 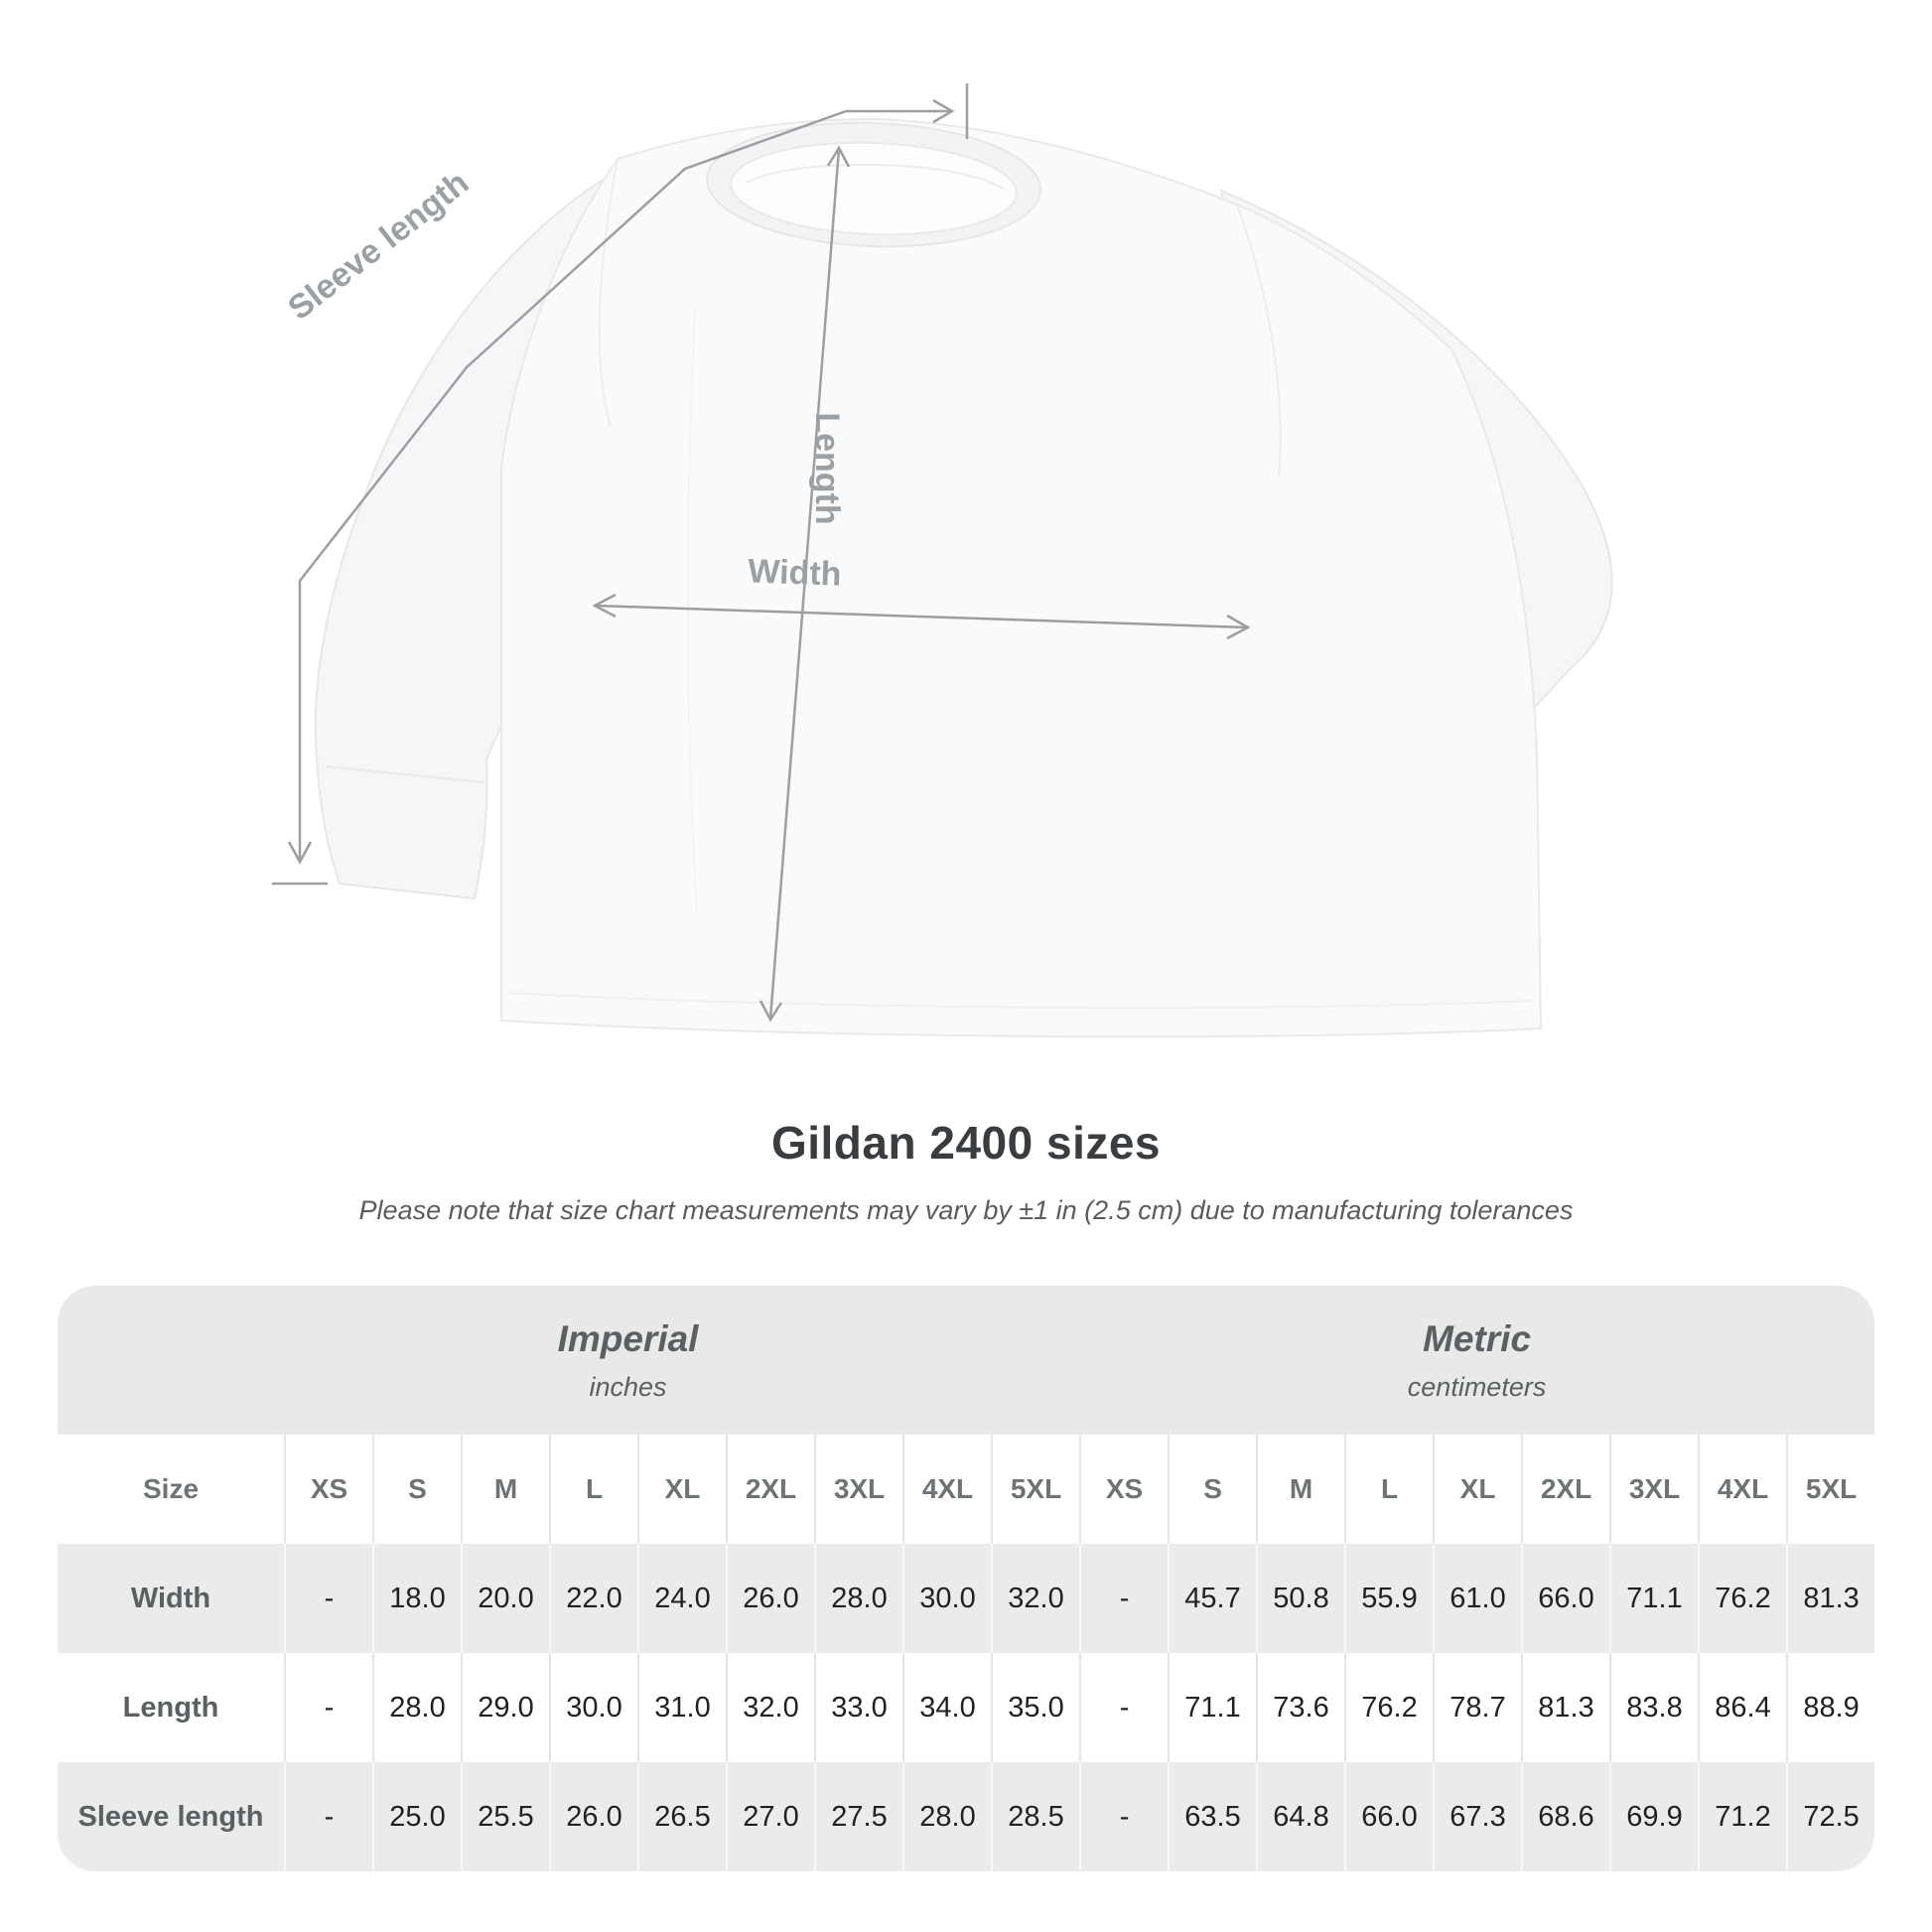 I want to click on row-label: Length, so click(x=171, y=1708).